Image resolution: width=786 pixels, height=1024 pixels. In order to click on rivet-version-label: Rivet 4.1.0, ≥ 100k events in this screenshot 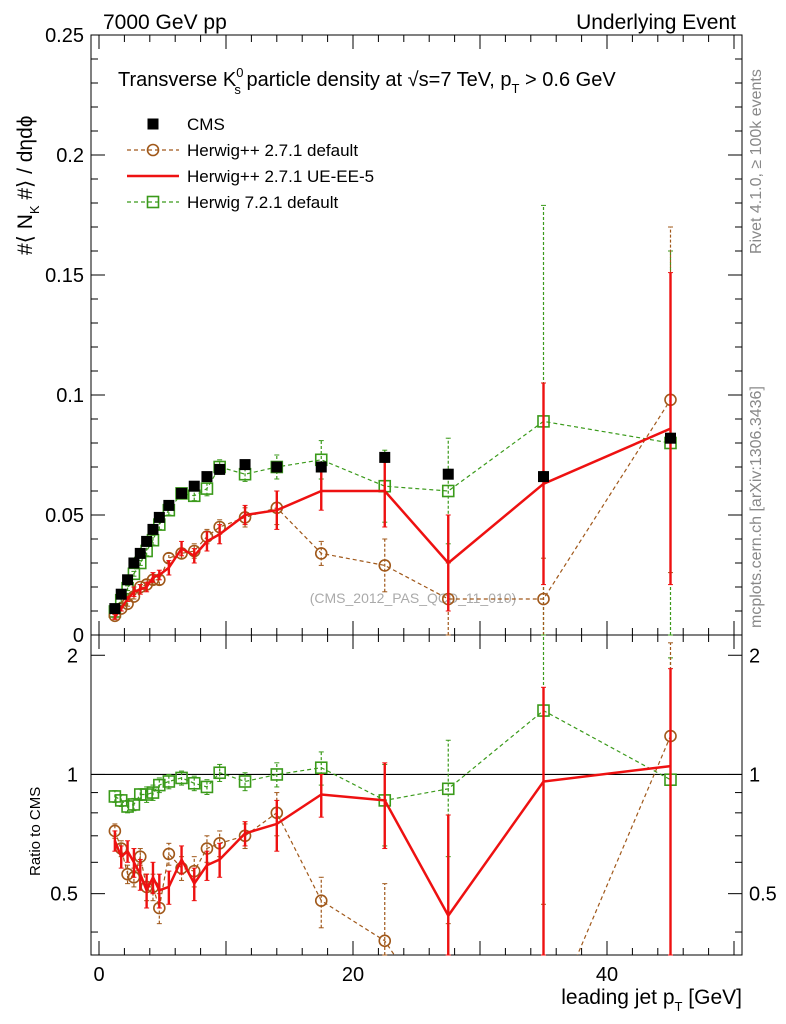, I will do `click(756, 161)`.